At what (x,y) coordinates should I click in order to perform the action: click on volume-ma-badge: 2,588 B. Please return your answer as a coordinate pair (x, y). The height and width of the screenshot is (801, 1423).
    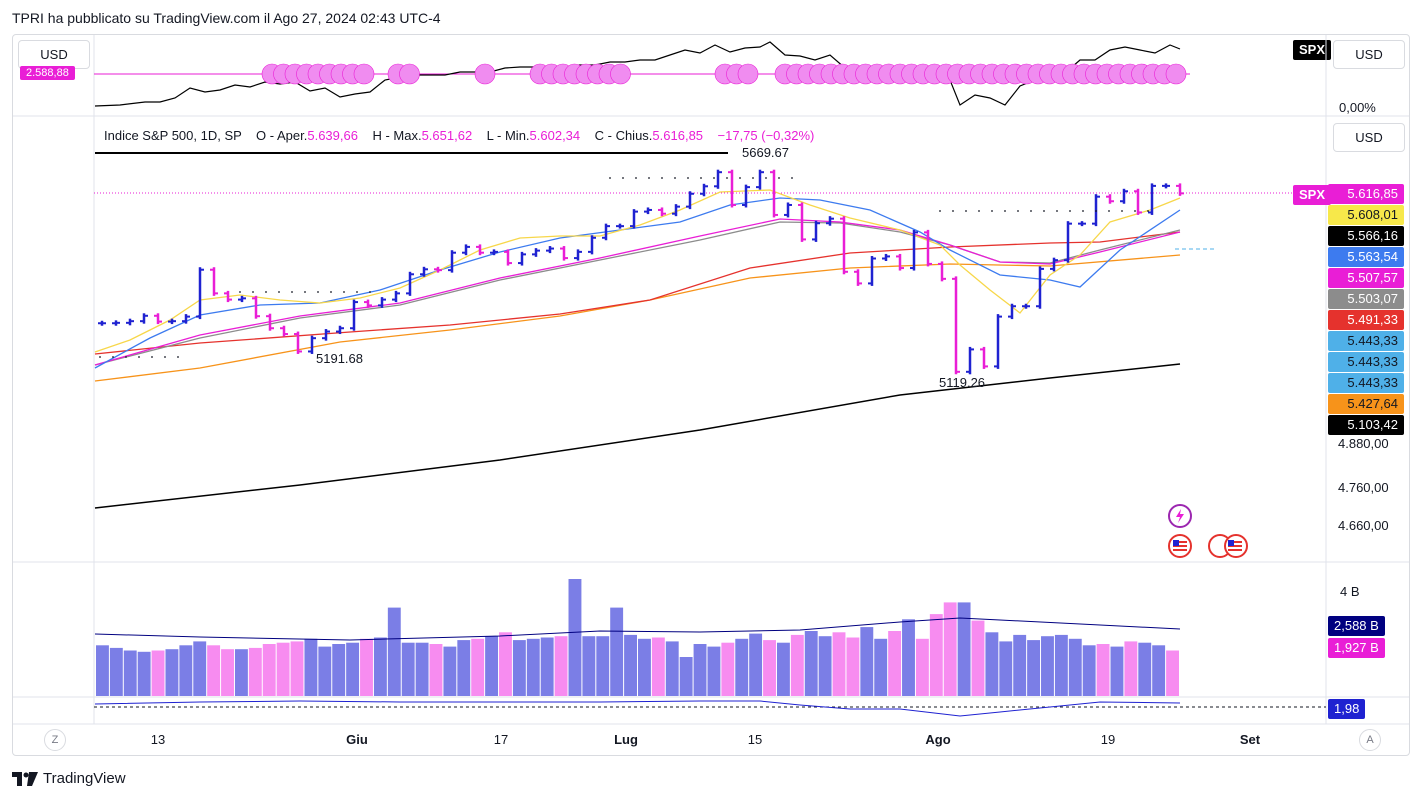
    Looking at the image, I should click on (1356, 626).